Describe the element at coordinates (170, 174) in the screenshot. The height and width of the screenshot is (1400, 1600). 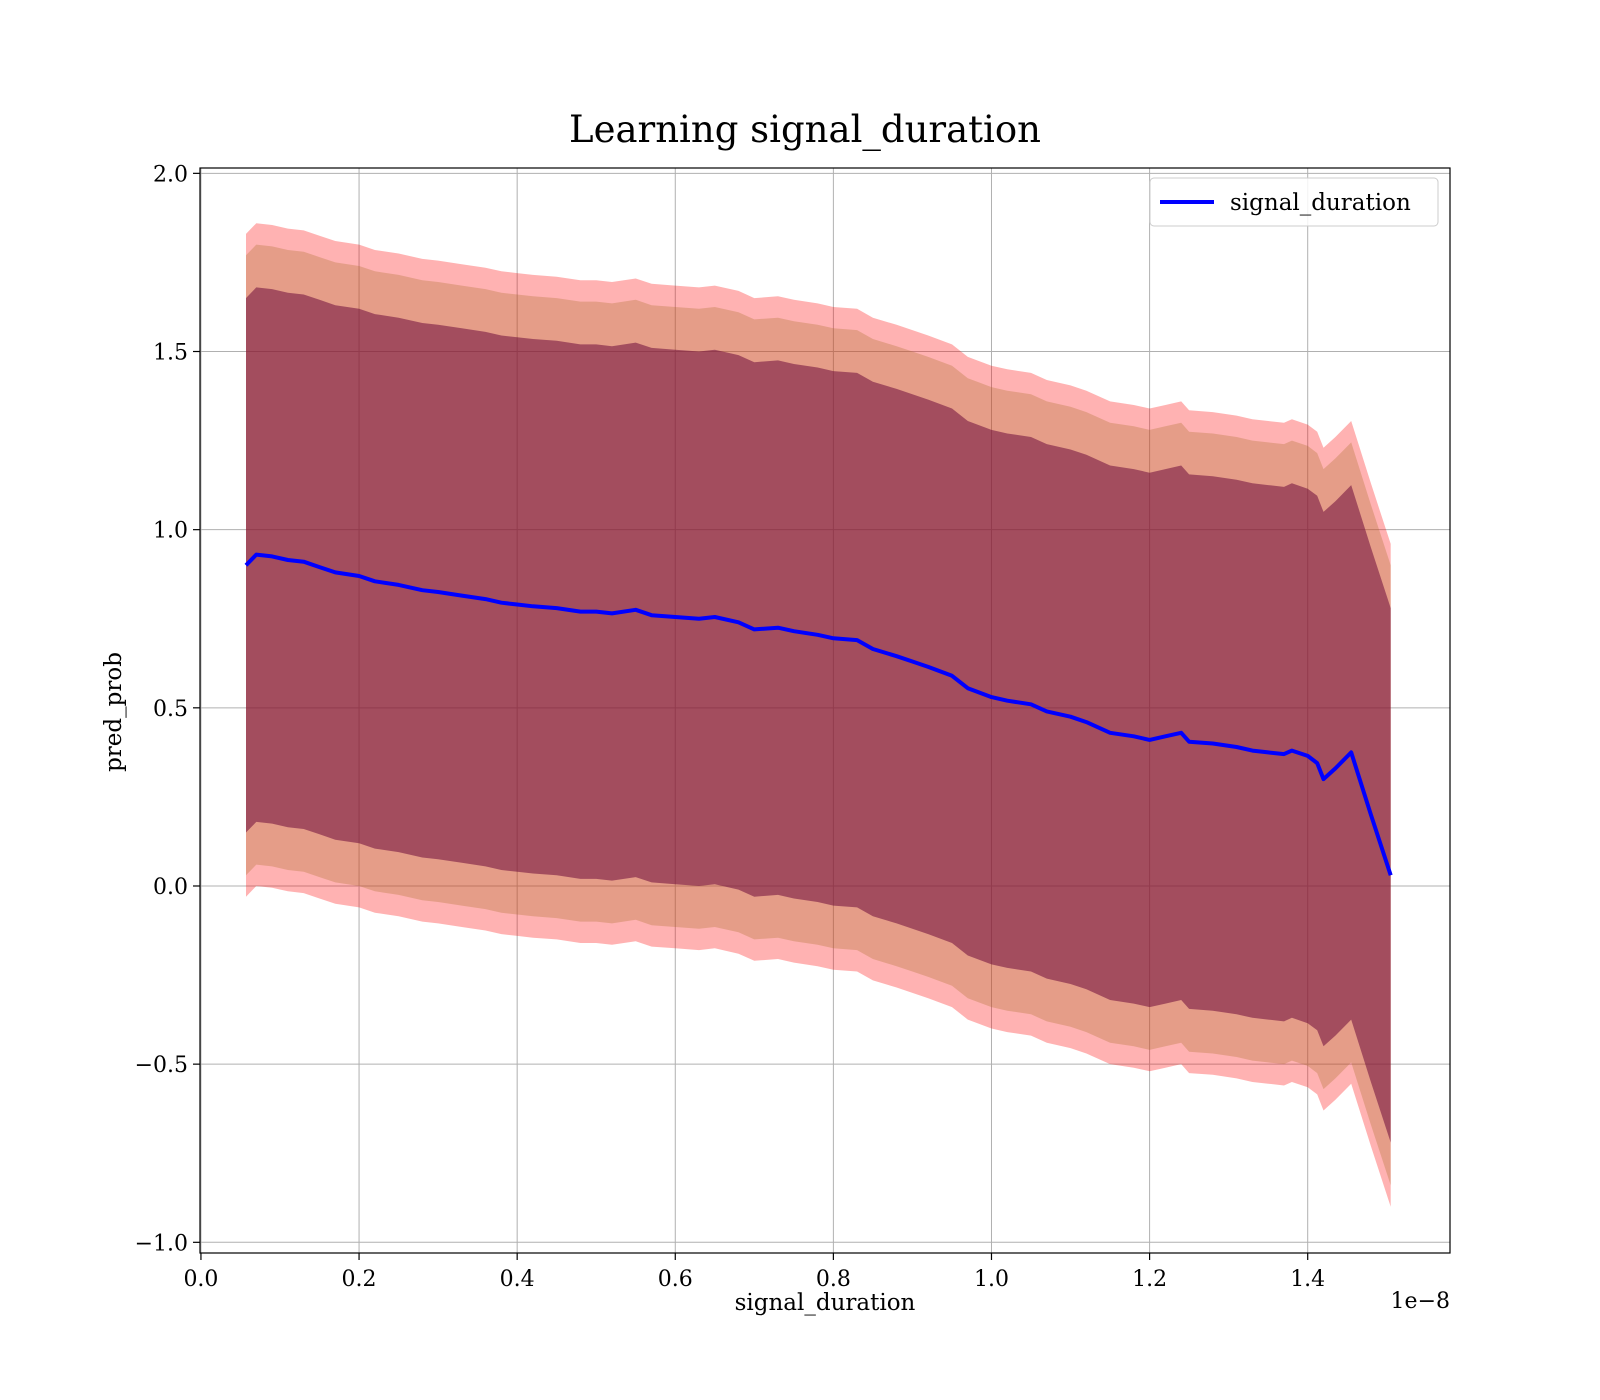
I see `y-tick-label: 2.0` at that location.